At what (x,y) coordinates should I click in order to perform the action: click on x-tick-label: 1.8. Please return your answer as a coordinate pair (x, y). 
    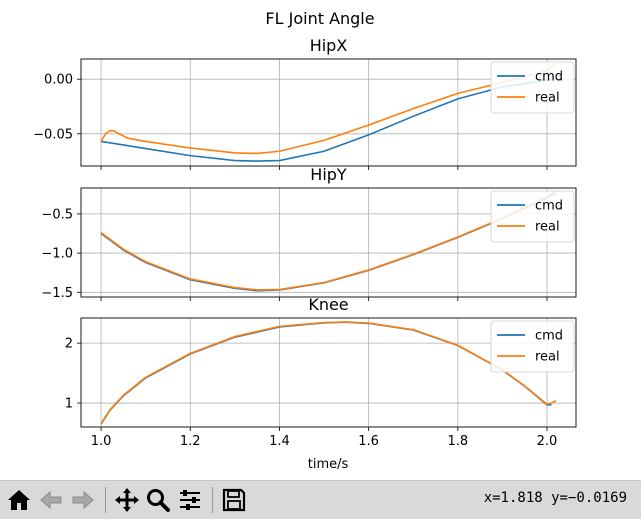
    Looking at the image, I should click on (457, 441).